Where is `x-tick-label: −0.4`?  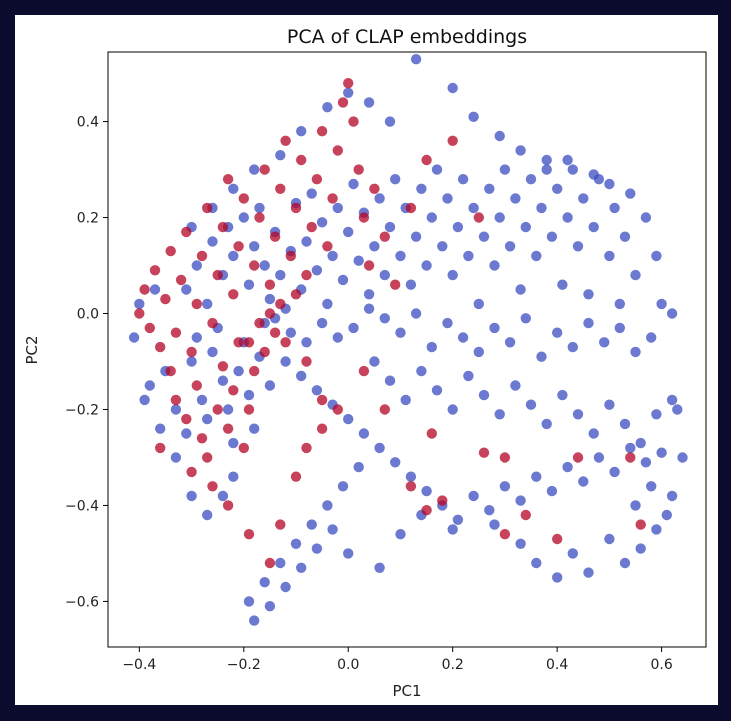
x-tick-label: −0.4 is located at coordinates (139, 665).